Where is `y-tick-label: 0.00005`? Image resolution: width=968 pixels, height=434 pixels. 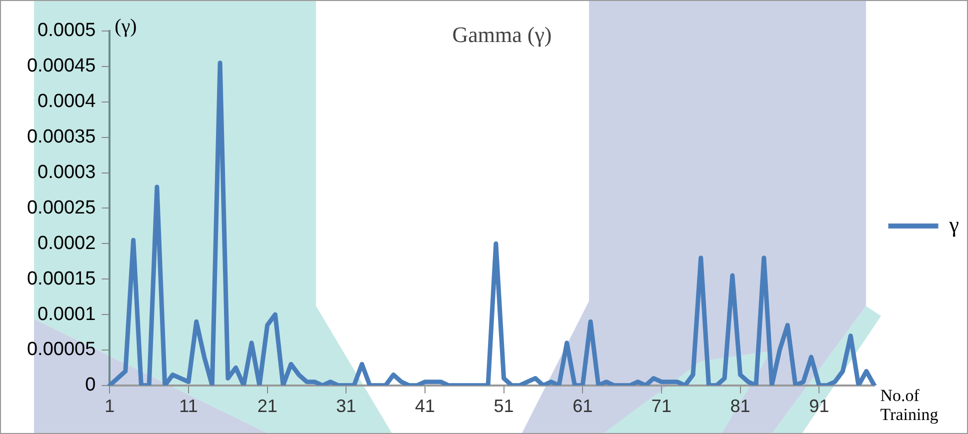 y-tick-label: 0.00005 is located at coordinates (61, 349).